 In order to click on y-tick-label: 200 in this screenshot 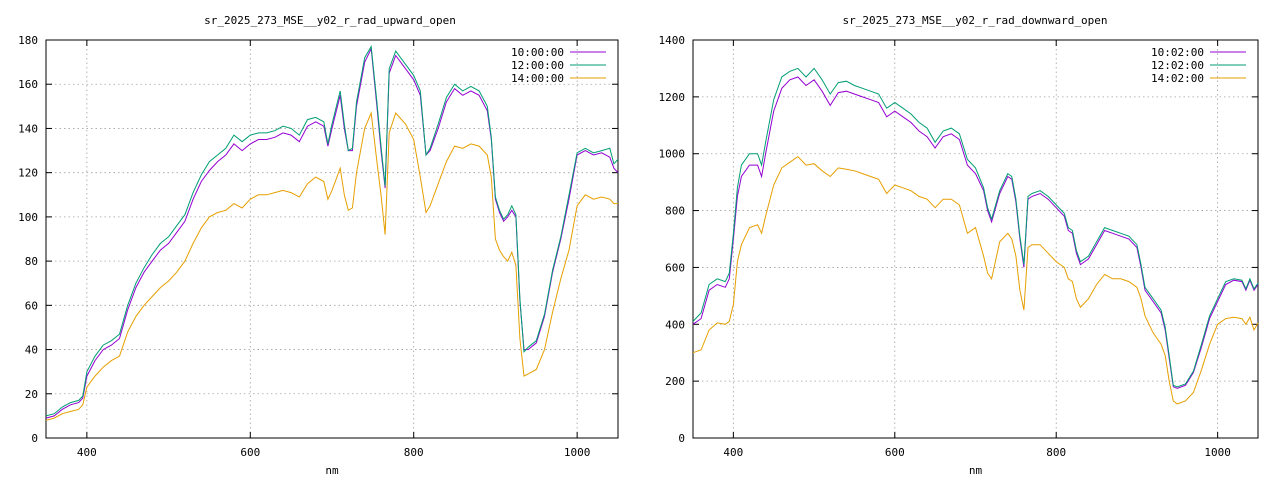, I will do `click(675, 381)`.